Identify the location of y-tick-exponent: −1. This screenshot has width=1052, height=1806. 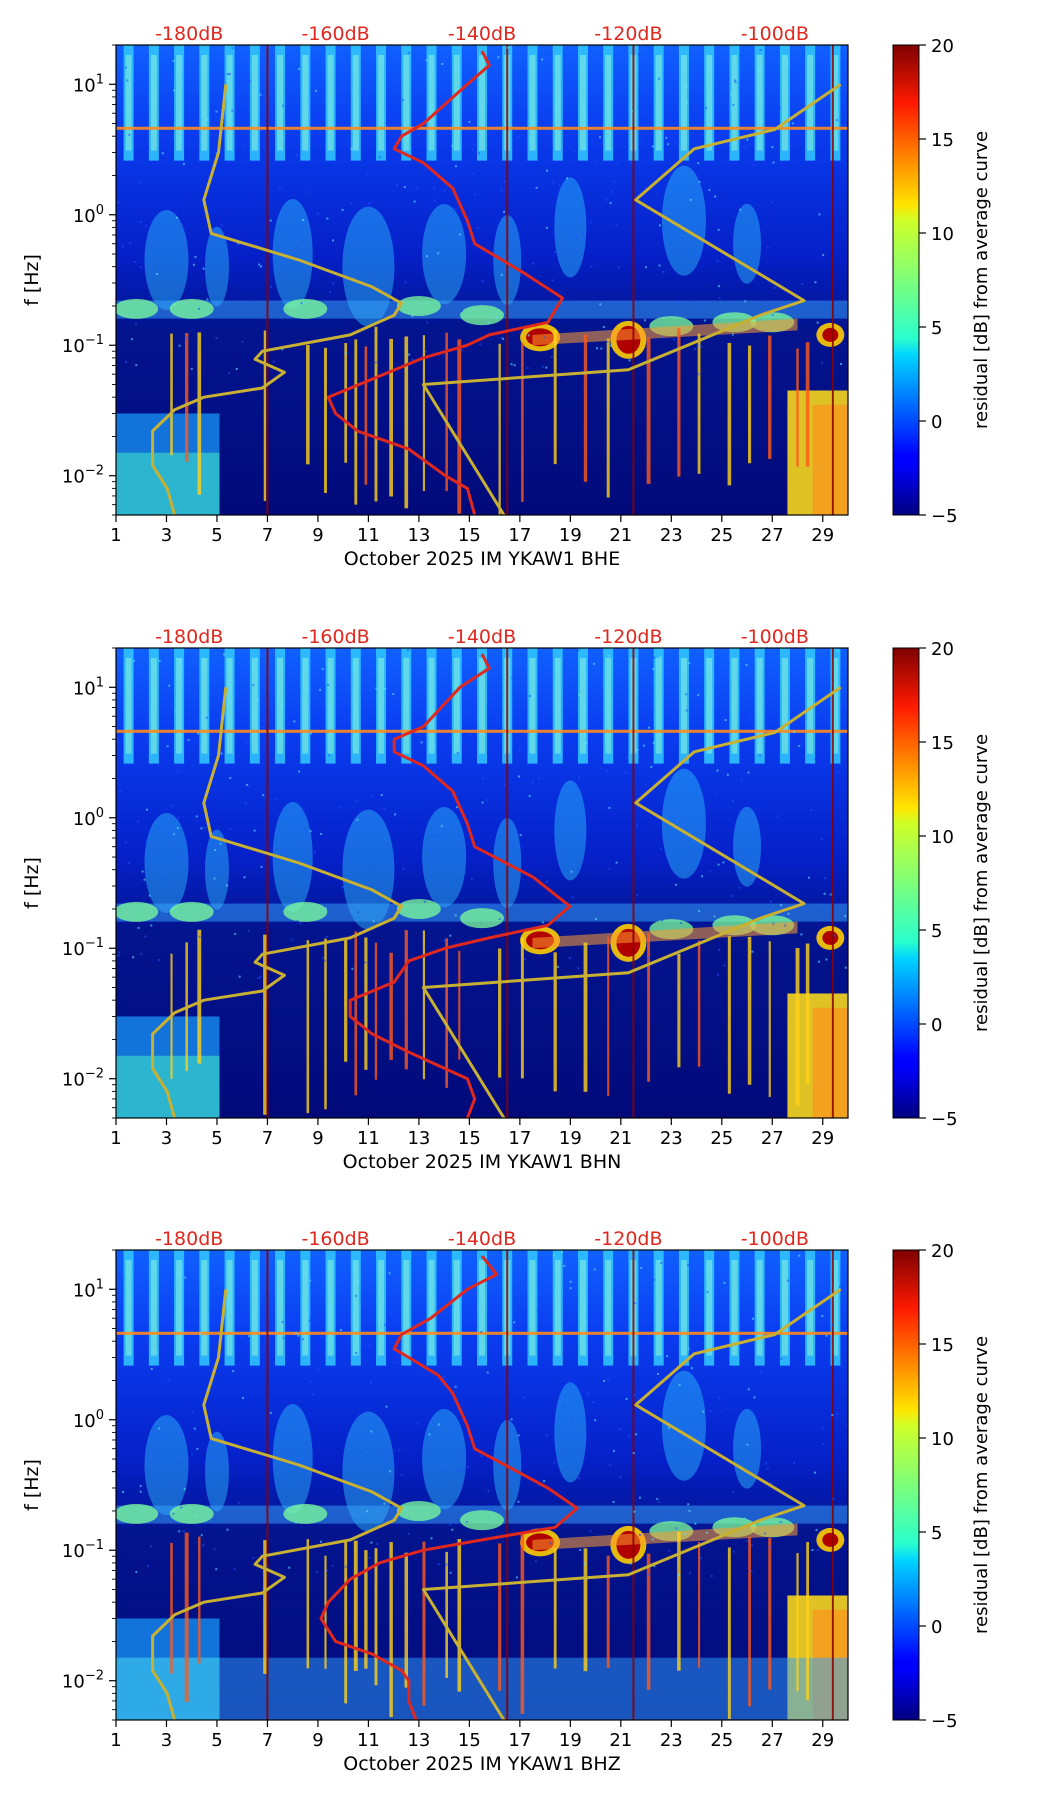
(94, 340).